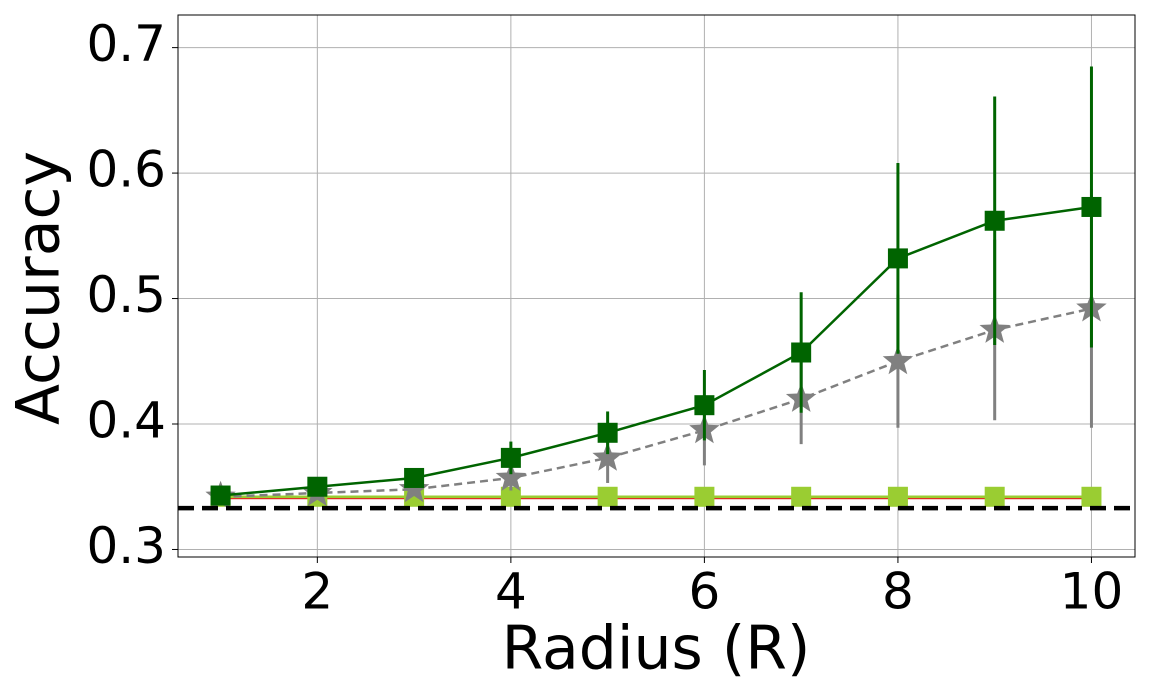  I want to click on x-tick-label: 10, so click(1092, 592).